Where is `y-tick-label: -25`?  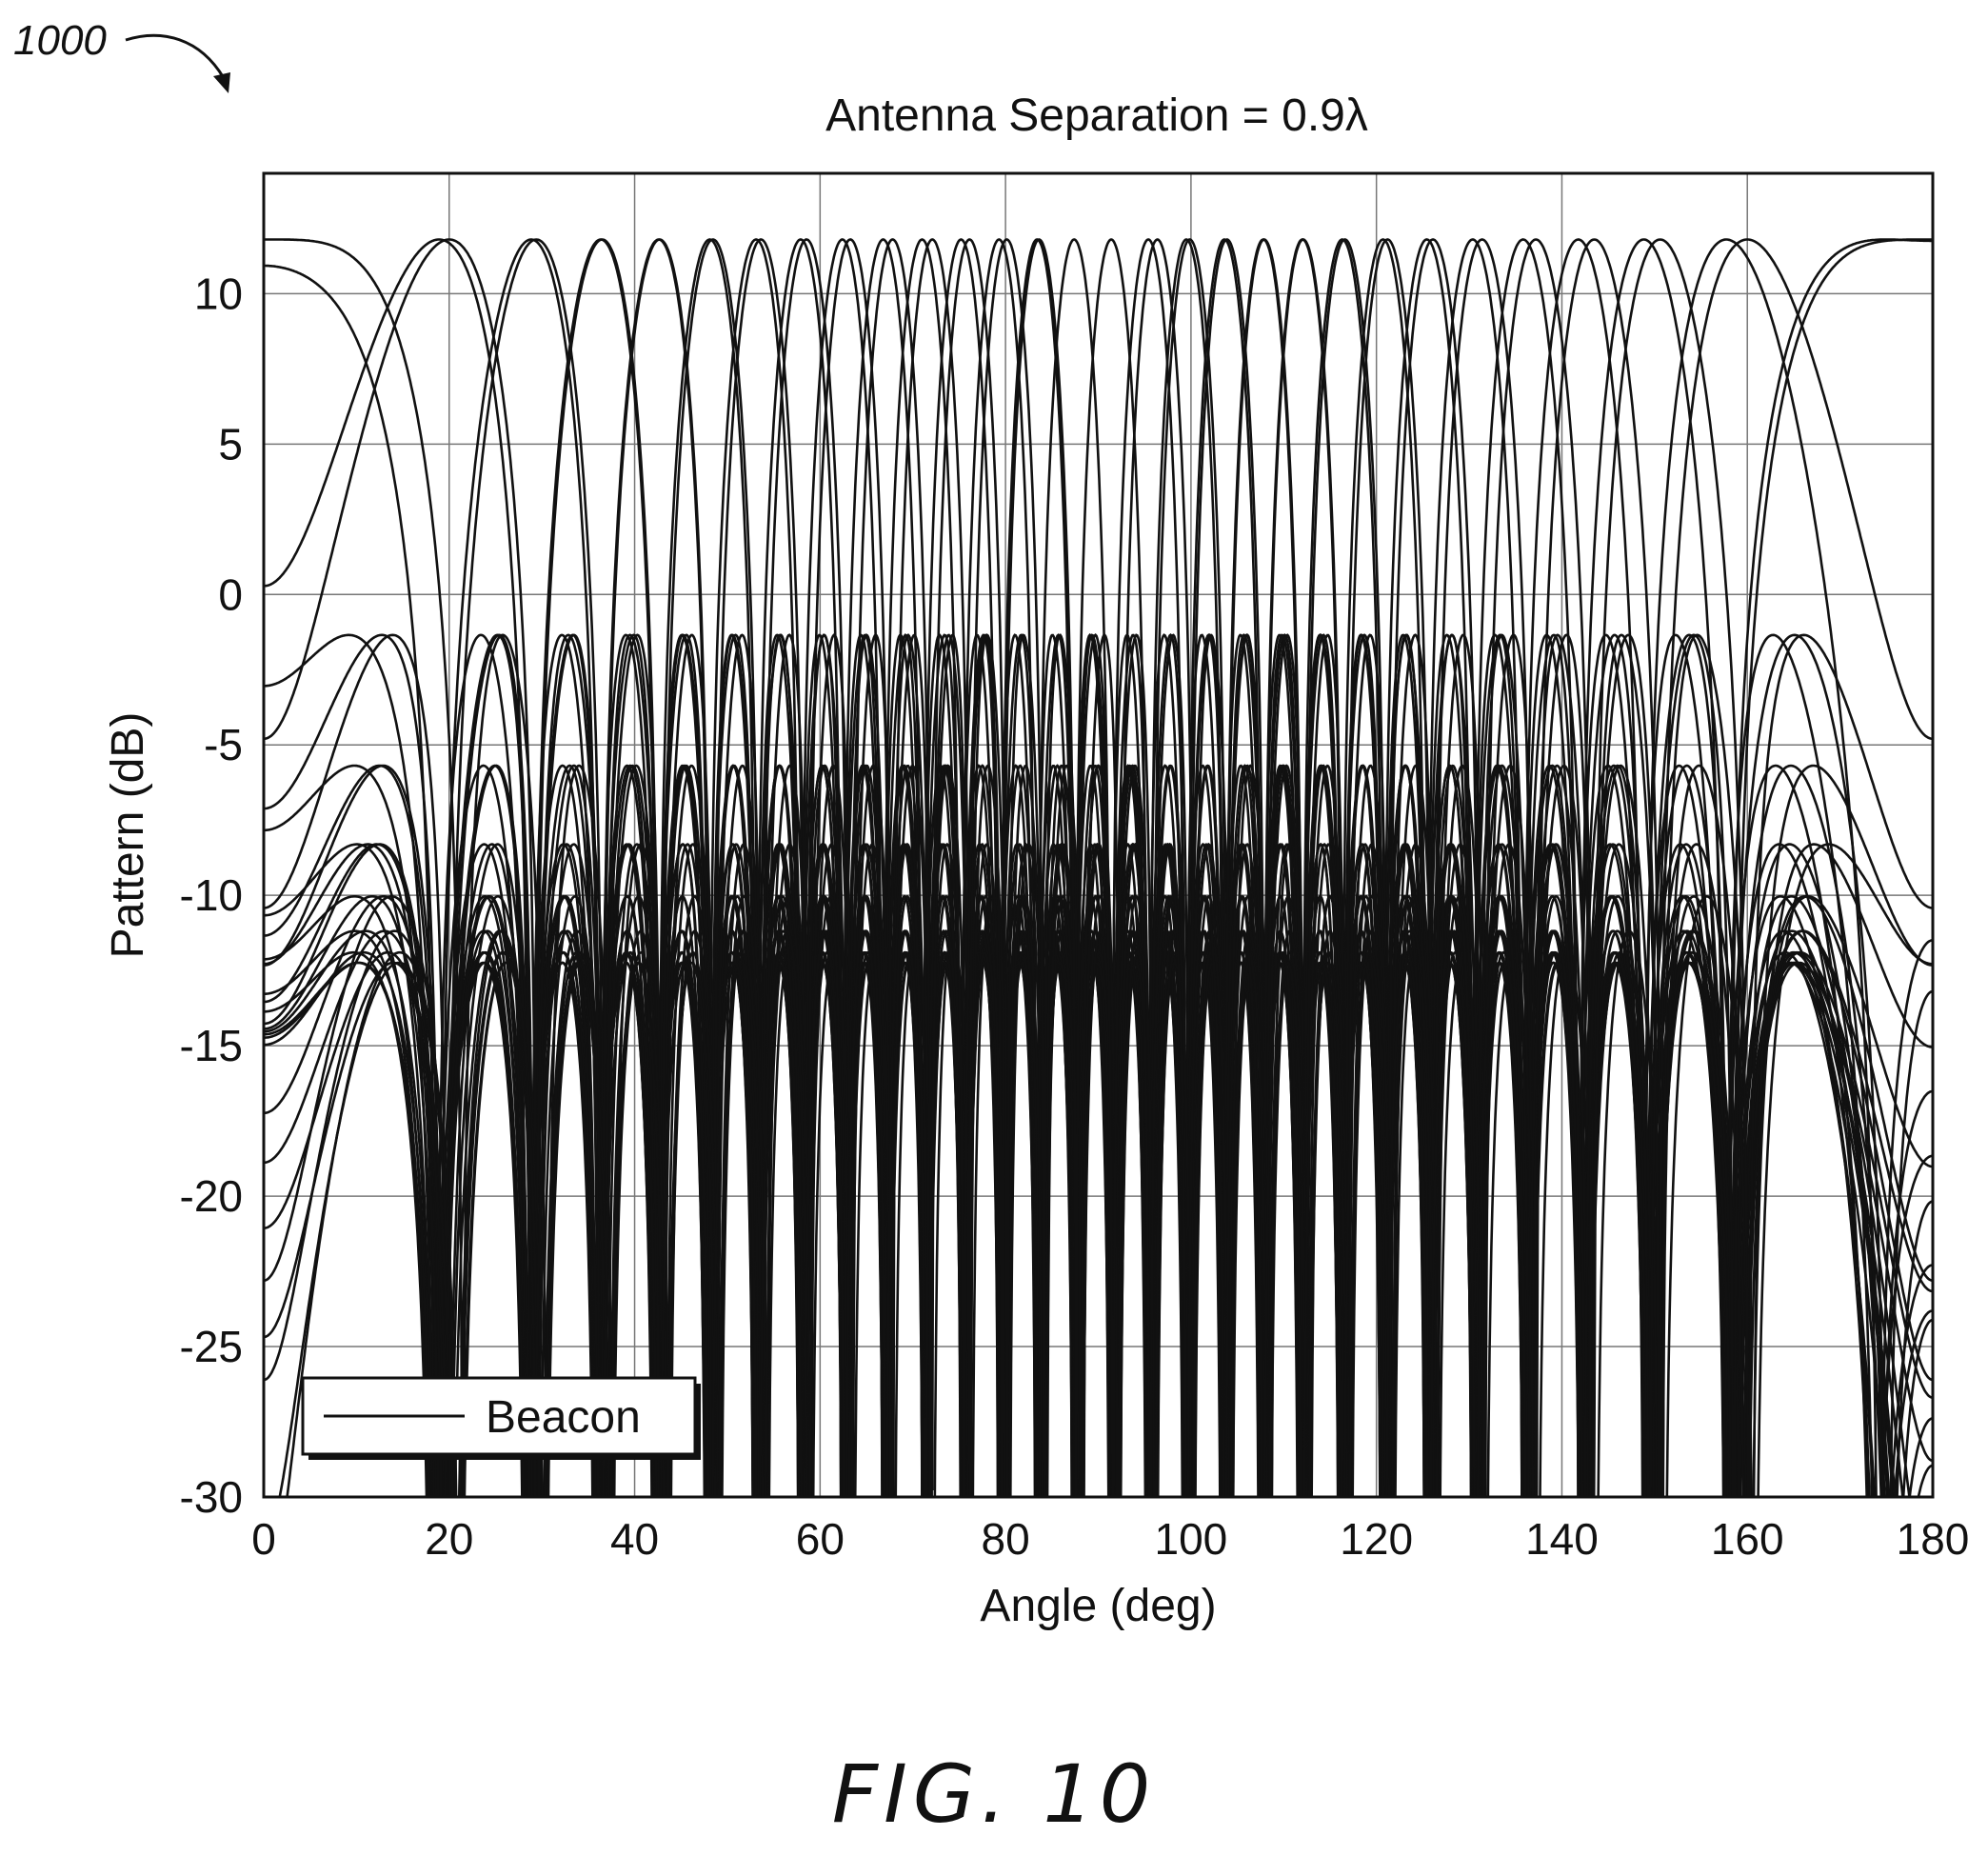 y-tick-label: -25 is located at coordinates (211, 1346).